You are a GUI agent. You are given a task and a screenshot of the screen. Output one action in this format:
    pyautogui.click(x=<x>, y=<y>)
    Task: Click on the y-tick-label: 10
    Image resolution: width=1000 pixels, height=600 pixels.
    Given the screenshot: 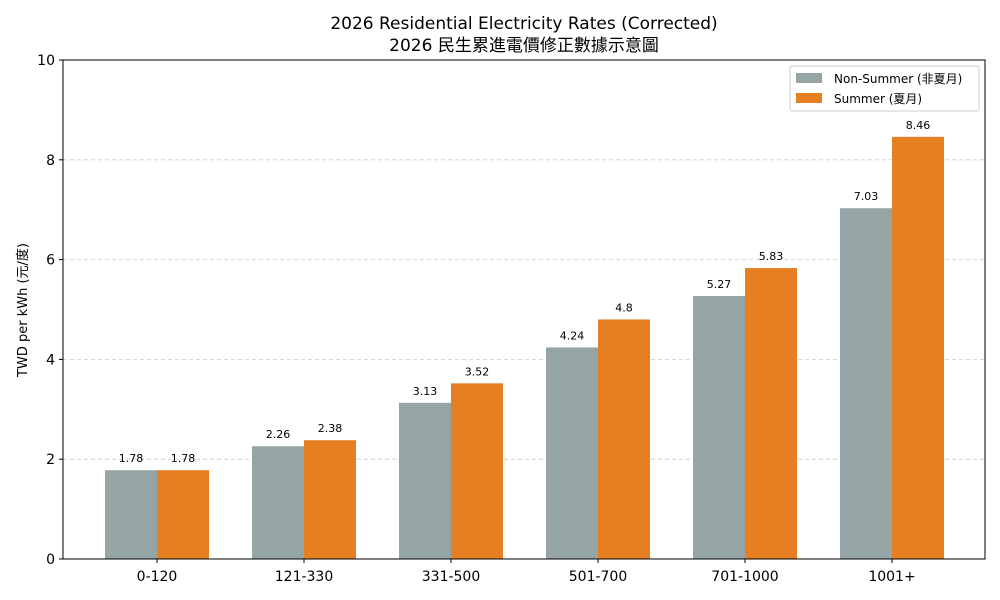 What is the action you would take?
    pyautogui.click(x=46, y=61)
    